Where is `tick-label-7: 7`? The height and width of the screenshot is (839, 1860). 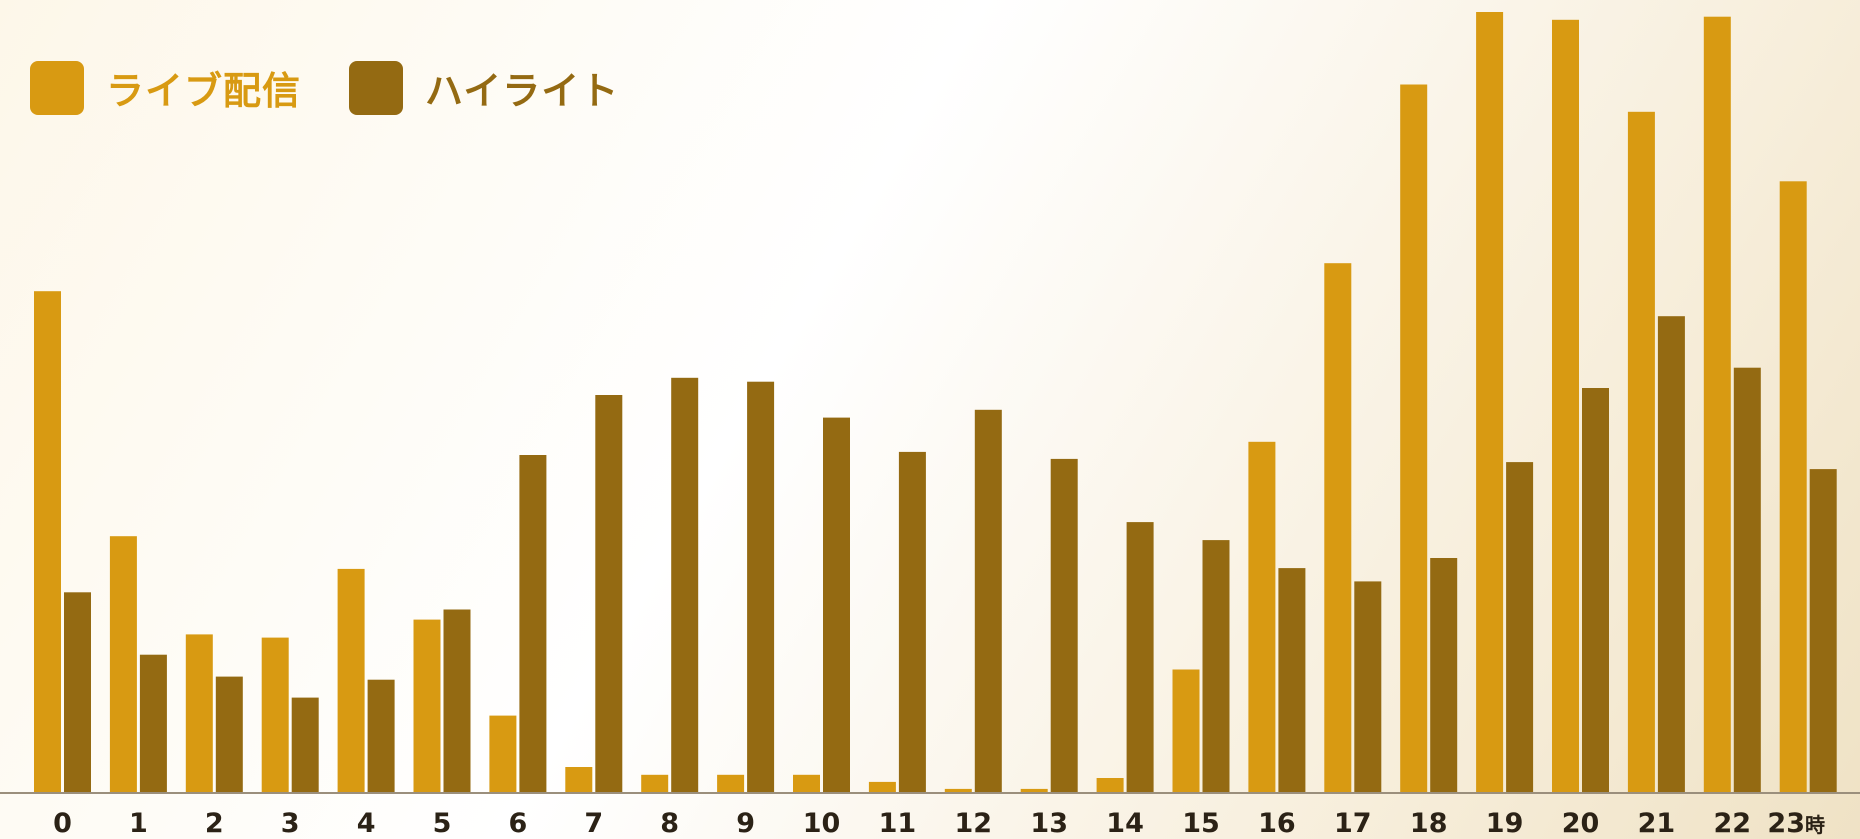 tick-label-7: 7 is located at coordinates (593, 823).